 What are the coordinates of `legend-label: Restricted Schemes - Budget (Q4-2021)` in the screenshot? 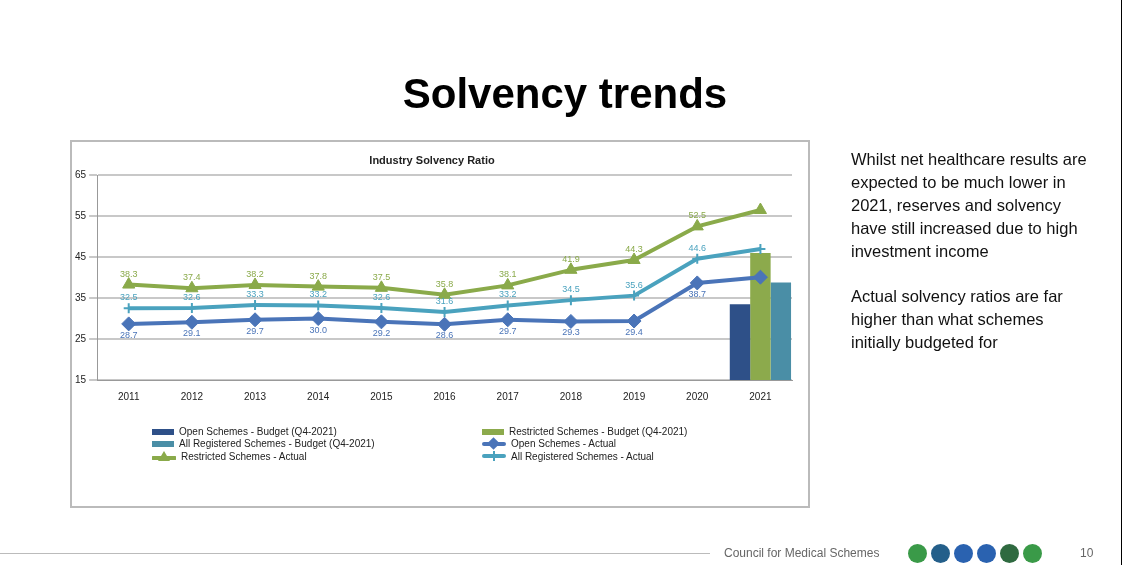 It's located at (598, 431).